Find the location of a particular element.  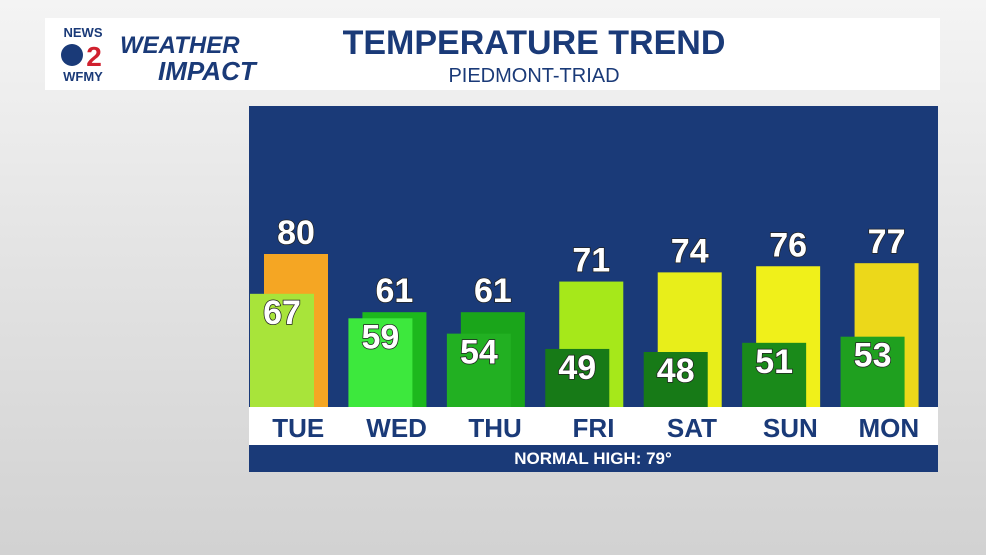

high-label: 74 is located at coordinates (690, 251).